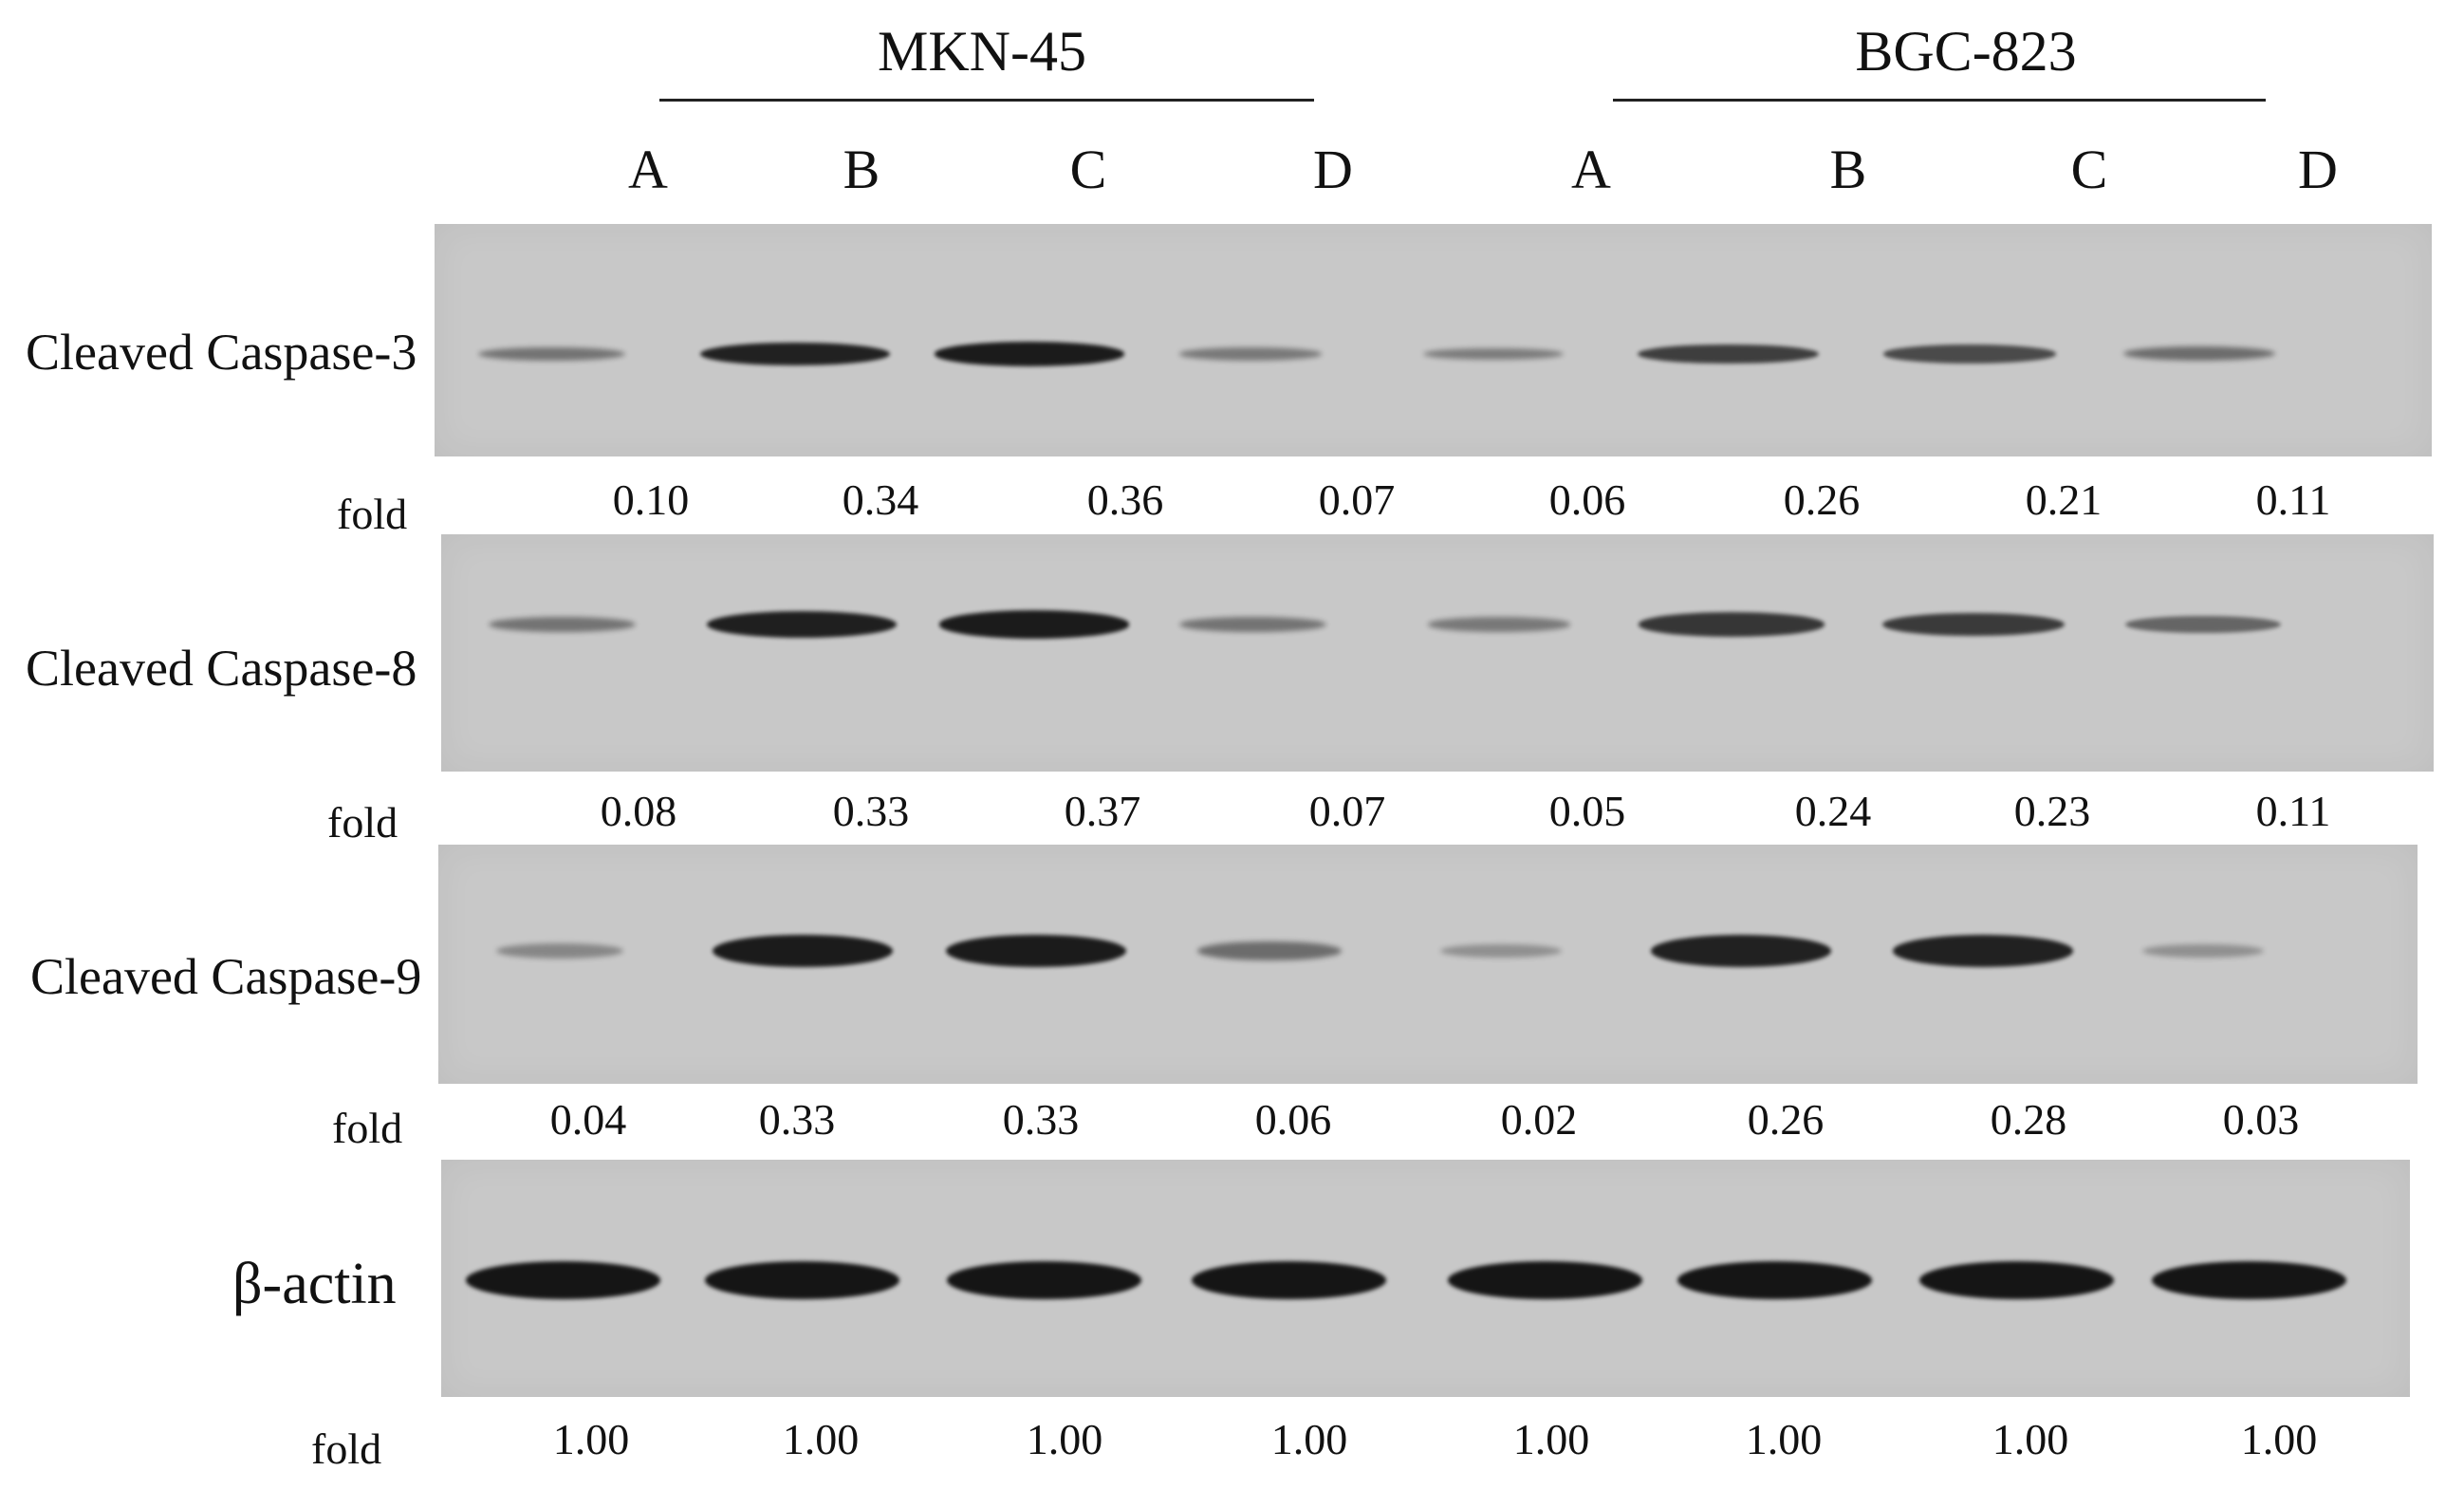 This screenshot has height=1508, width=2464. Describe the element at coordinates (2064, 499) in the screenshot. I see `fold-value: 0.21` at that location.